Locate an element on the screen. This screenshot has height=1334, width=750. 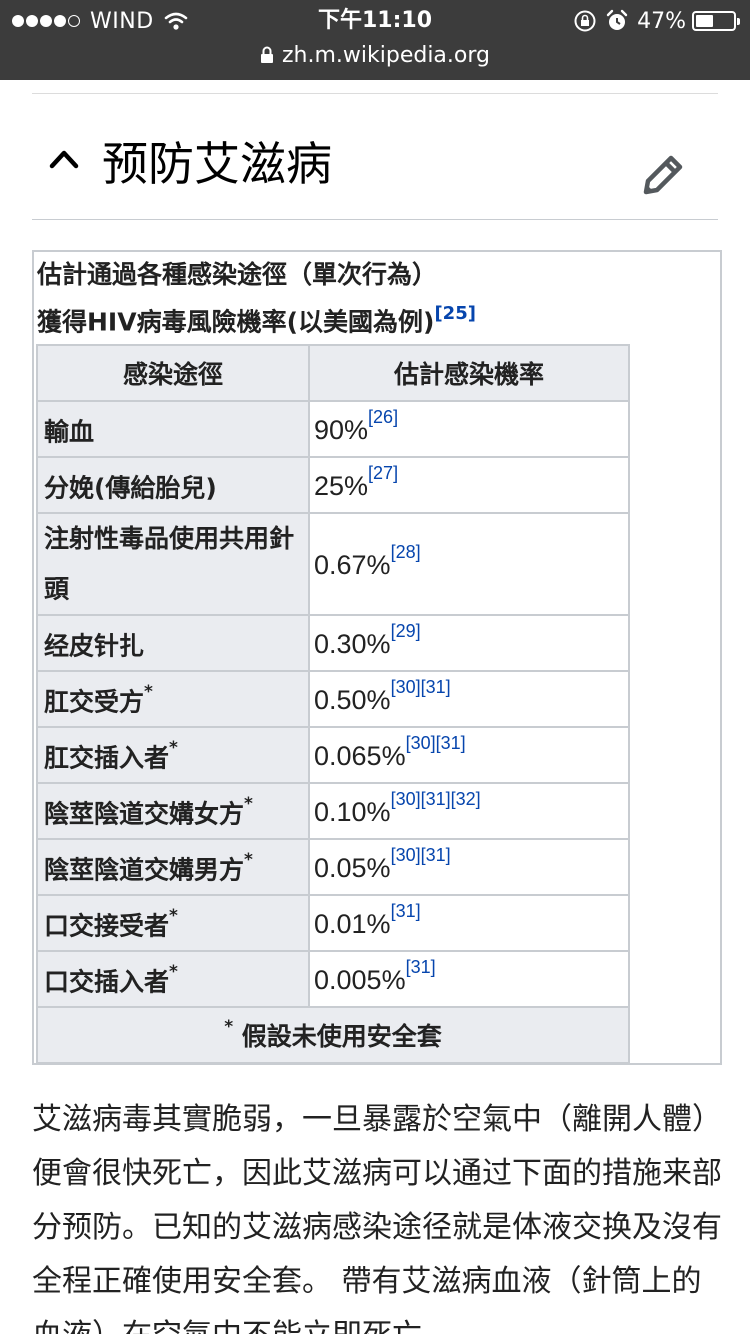
caption-reference-link: [25] is located at coordinates (455, 313).